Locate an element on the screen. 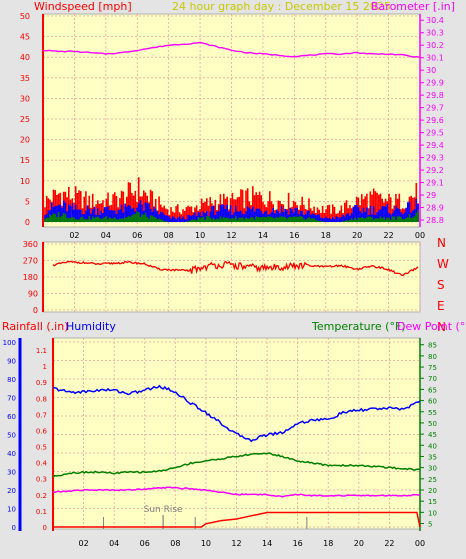 Image resolution: width=466 pixels, height=559 pixels. rainfall-line is located at coordinates (237, 519).